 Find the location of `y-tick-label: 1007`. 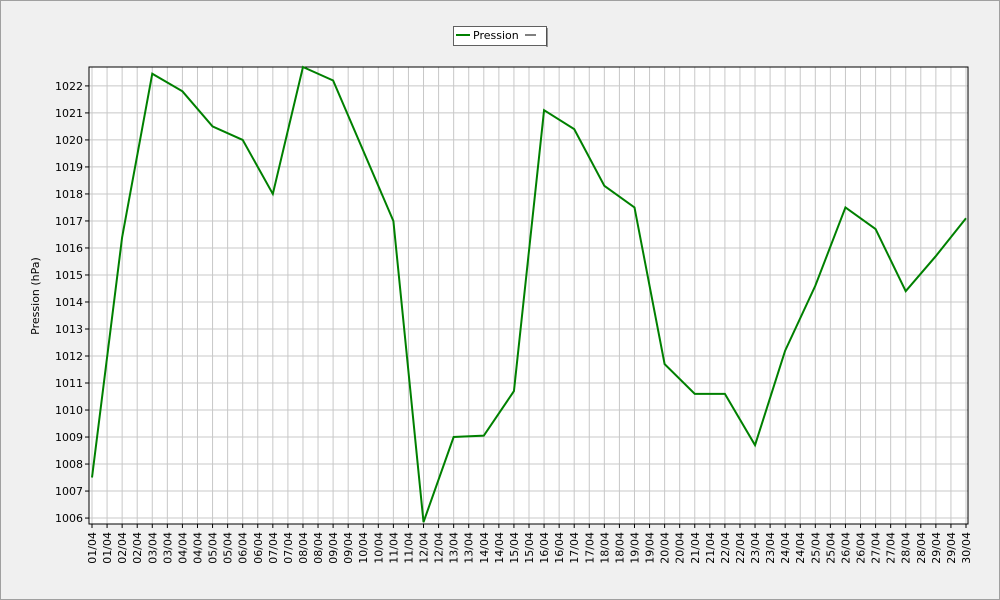

y-tick-label: 1007 is located at coordinates (69, 491).